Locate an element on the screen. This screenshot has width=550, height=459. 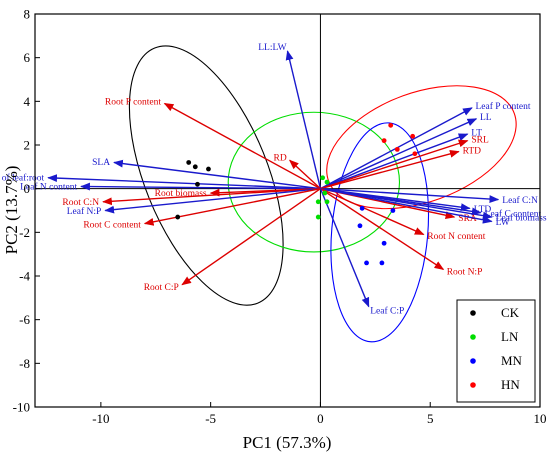
y-tick-label: 8 is located at coordinates (27, 14).